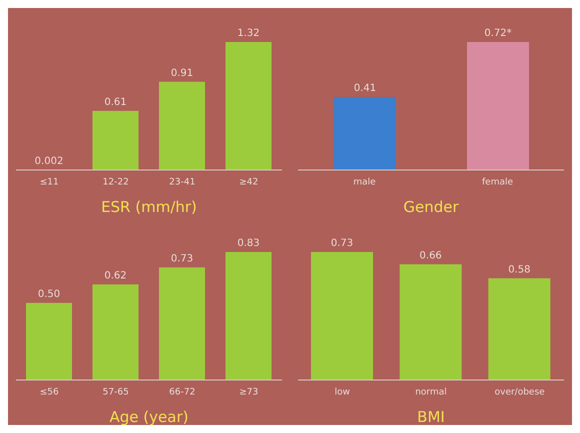 Image resolution: width=580 pixels, height=433 pixels. What do you see at coordinates (519, 270) in the screenshot?
I see `data-label: 0.58` at bounding box center [519, 270].